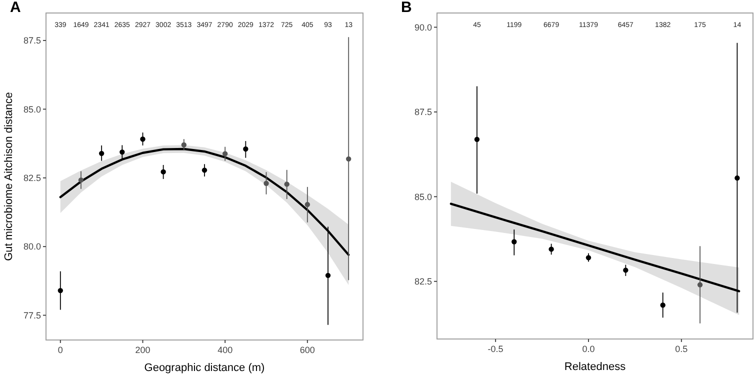 The image size is (755, 376). I want to click on x-tick-label: -0.5, so click(496, 349).